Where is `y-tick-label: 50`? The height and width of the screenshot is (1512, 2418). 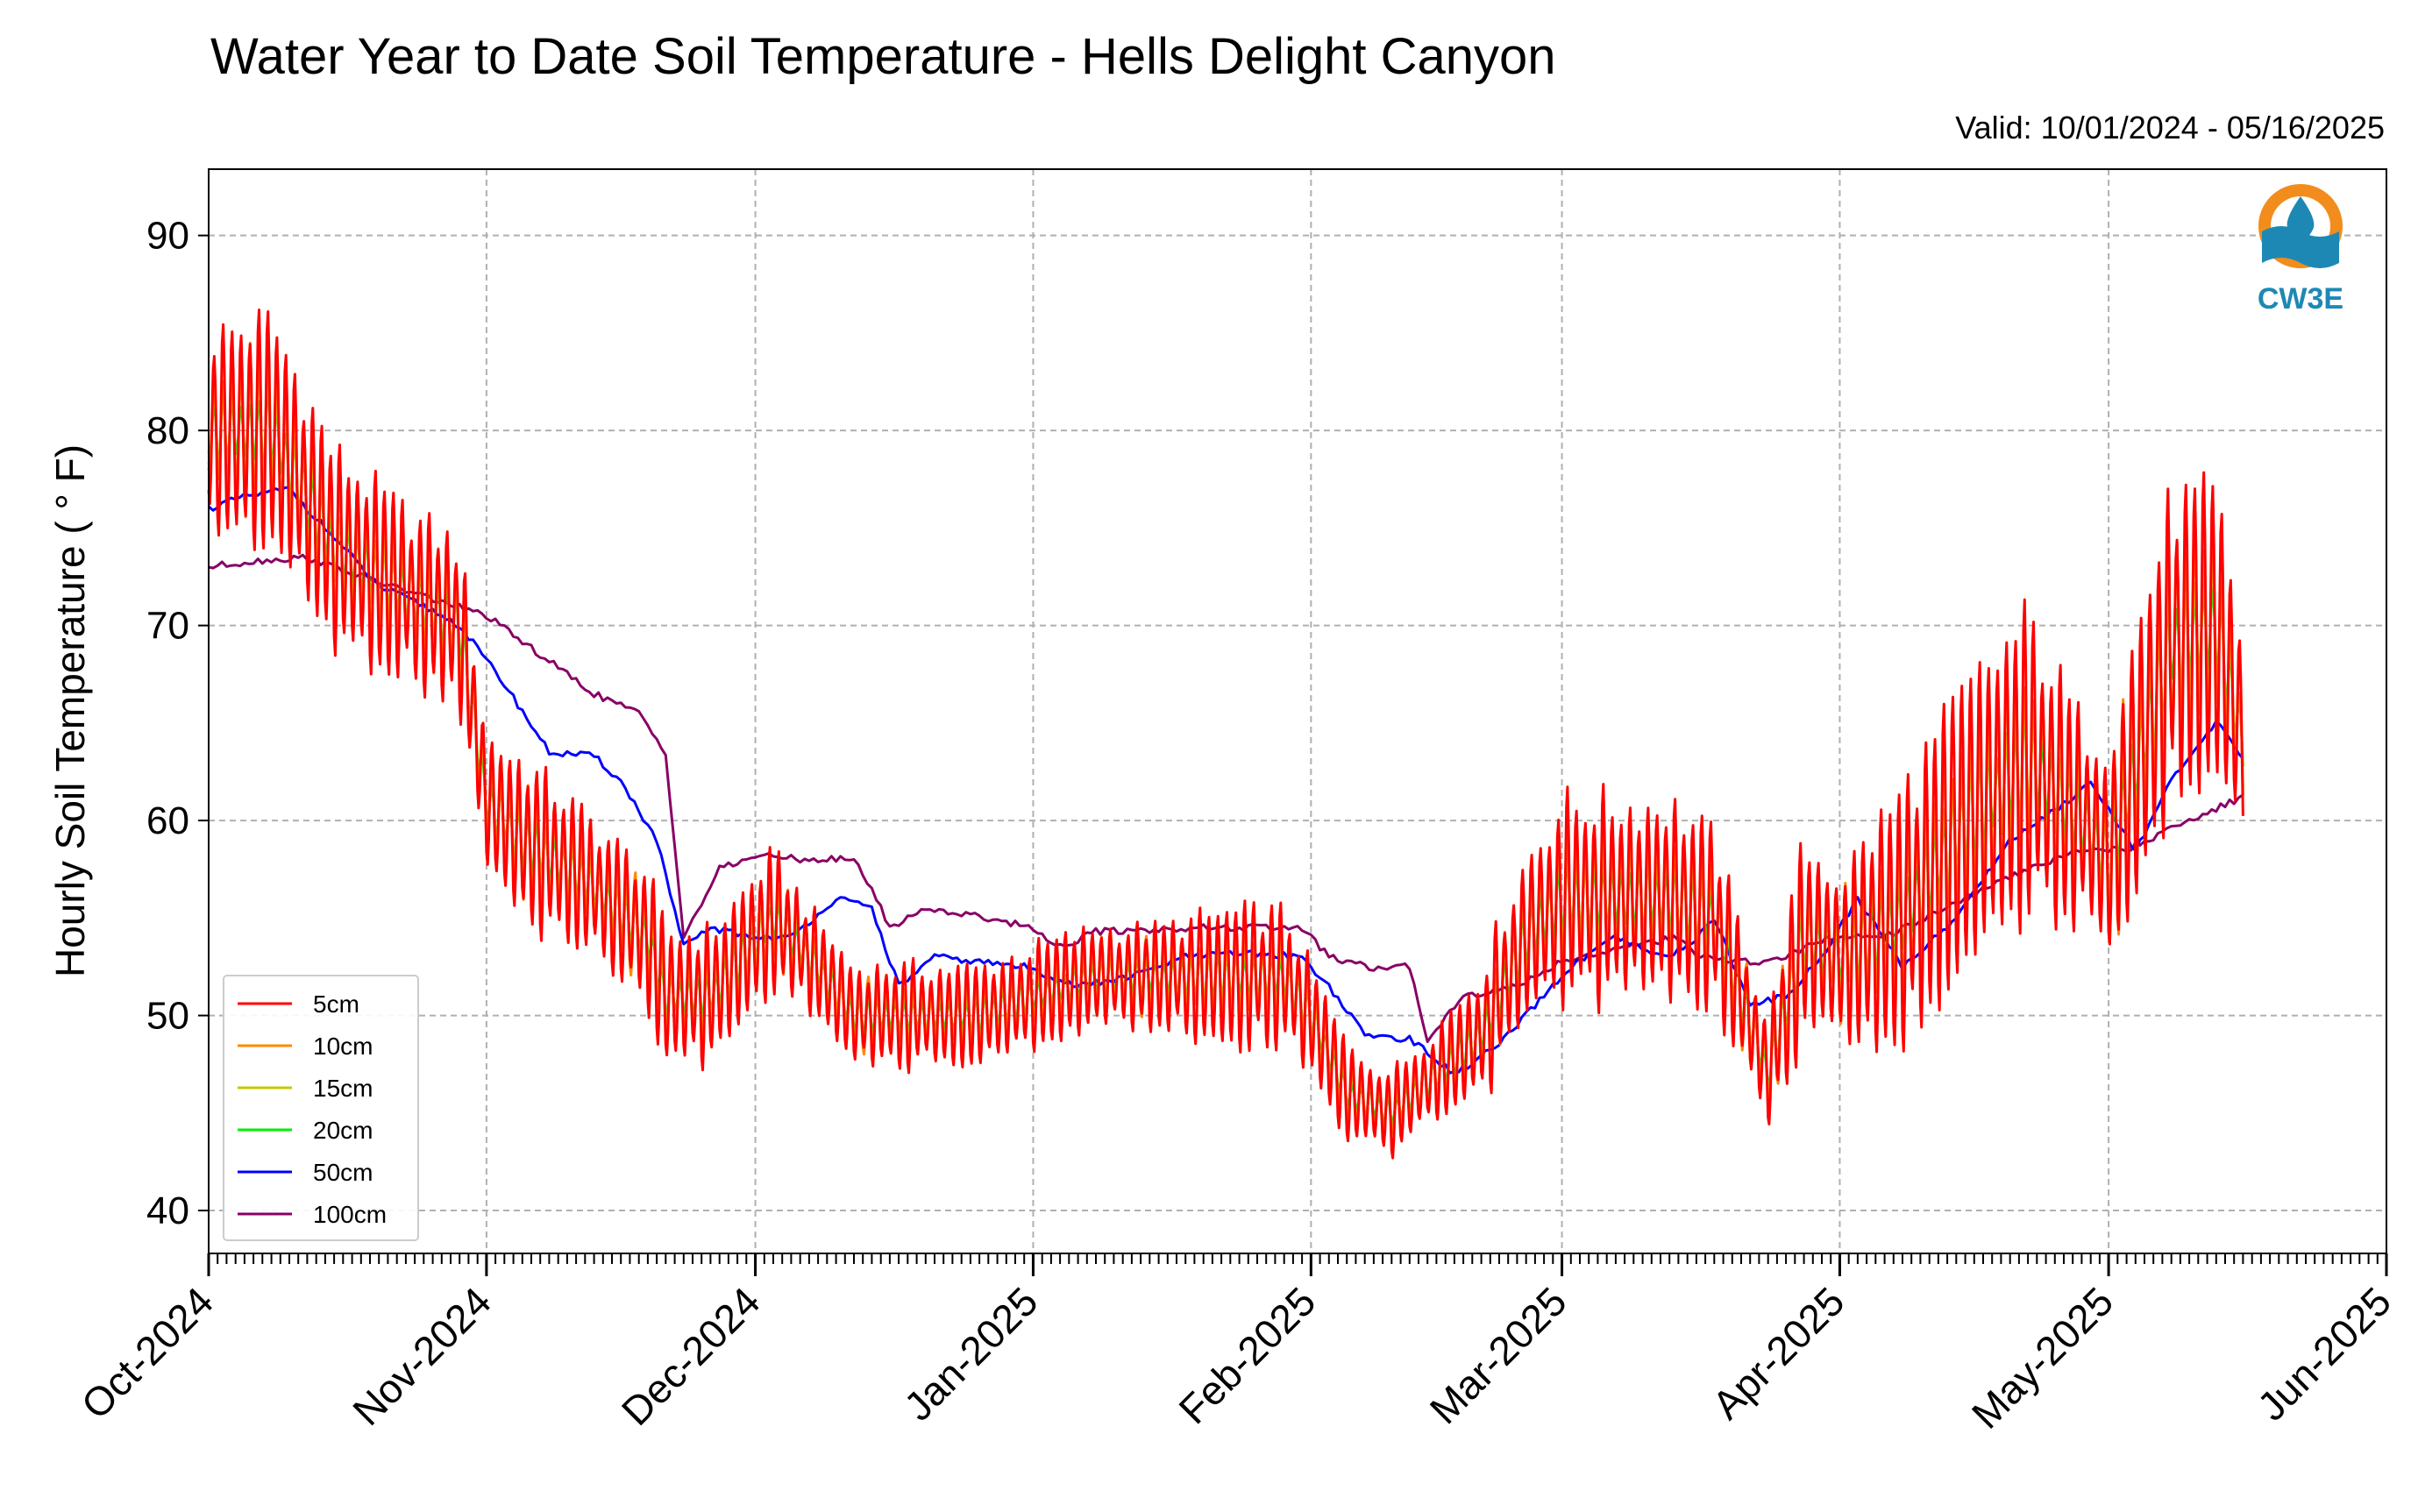 y-tick-label: 50 is located at coordinates (167, 1016).